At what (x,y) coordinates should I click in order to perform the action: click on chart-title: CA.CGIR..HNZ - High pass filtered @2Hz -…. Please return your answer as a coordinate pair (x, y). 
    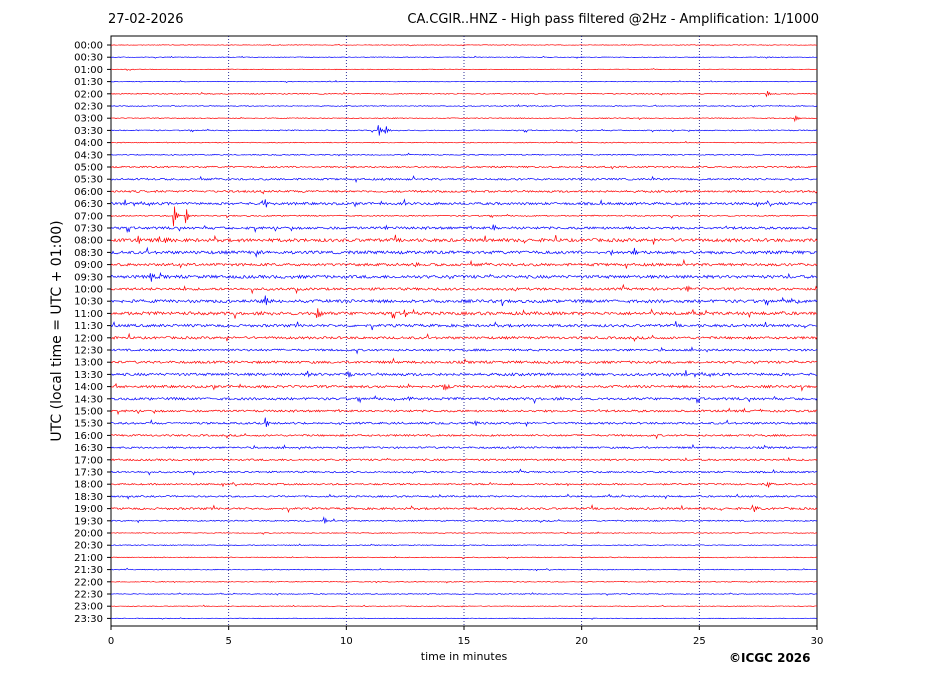
    Looking at the image, I should click on (613, 19).